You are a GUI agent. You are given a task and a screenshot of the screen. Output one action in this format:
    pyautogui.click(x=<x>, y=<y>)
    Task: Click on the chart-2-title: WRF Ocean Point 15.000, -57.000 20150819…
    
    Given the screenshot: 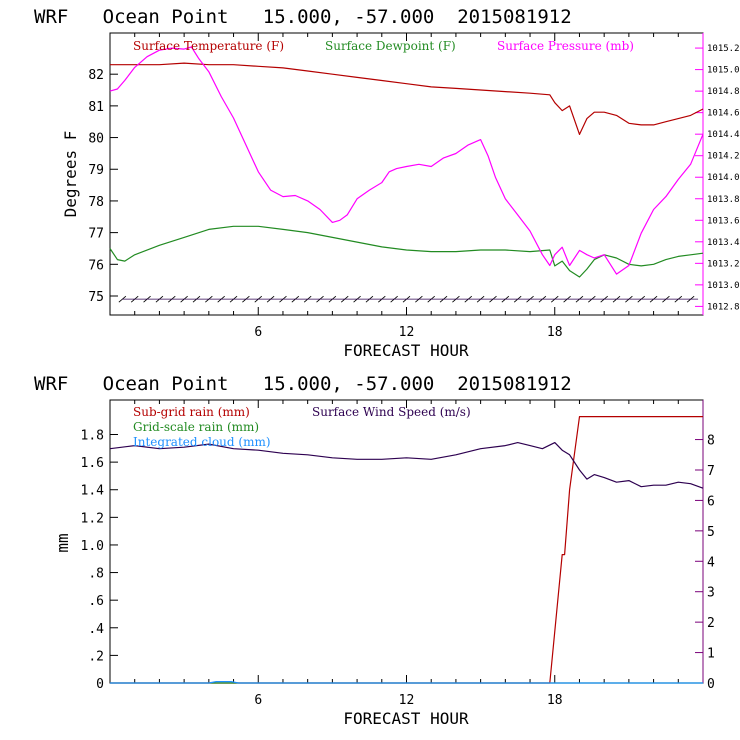 What is the action you would take?
    pyautogui.click(x=303, y=384)
    